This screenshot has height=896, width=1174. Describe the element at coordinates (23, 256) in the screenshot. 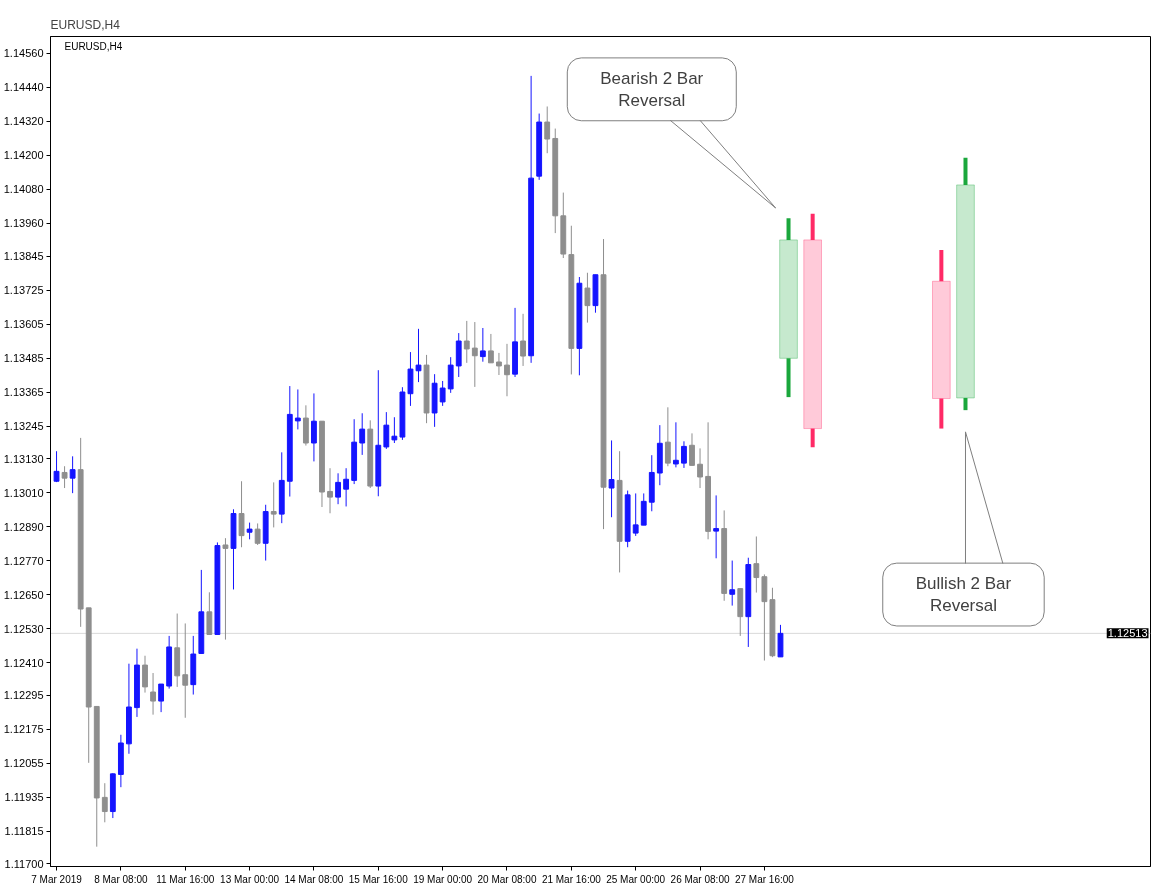

I see `y-tick-label: 1.13845` at that location.